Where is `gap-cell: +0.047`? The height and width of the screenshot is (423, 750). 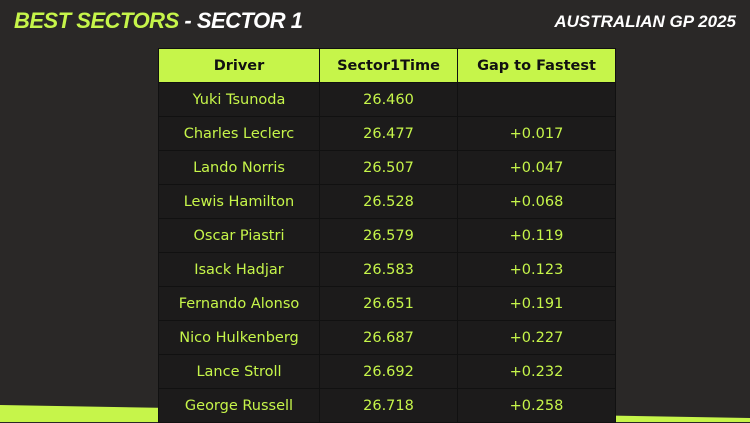
gap-cell: +0.047 is located at coordinates (536, 167).